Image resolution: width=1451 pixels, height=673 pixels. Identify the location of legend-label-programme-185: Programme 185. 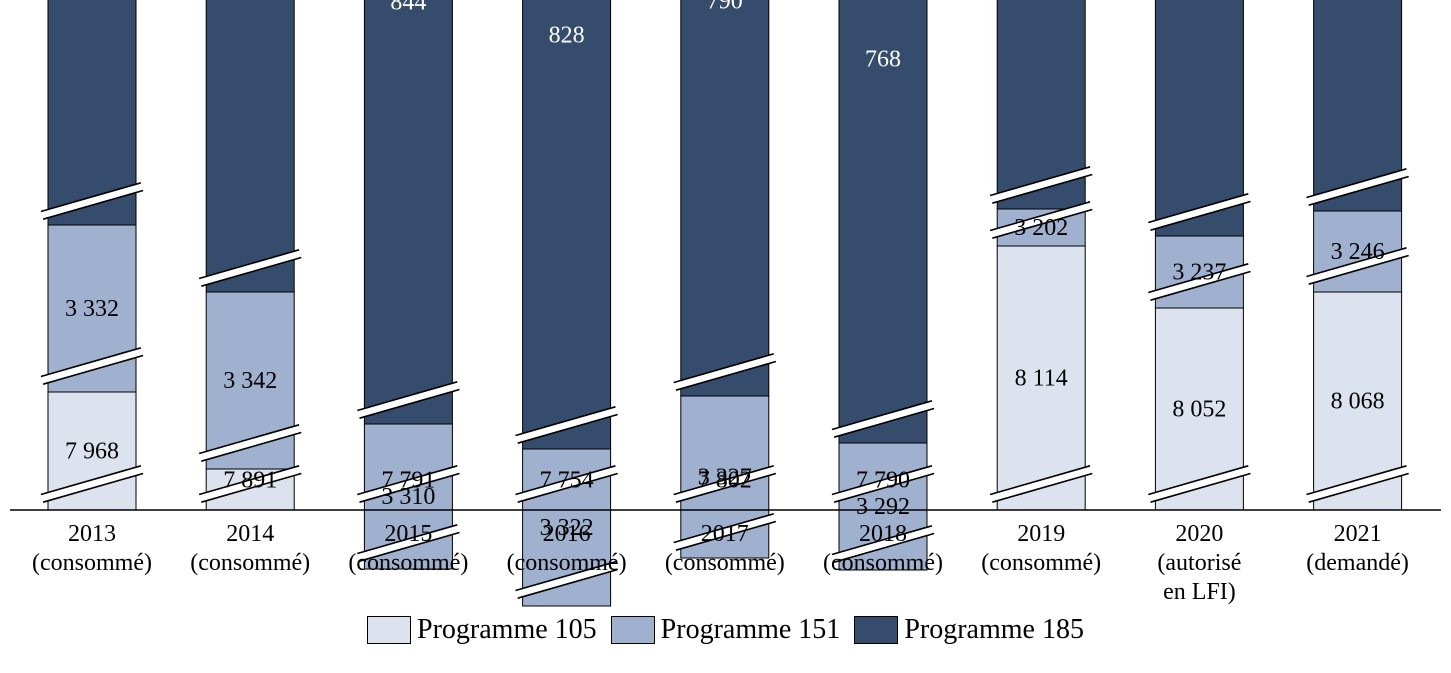
(994, 629).